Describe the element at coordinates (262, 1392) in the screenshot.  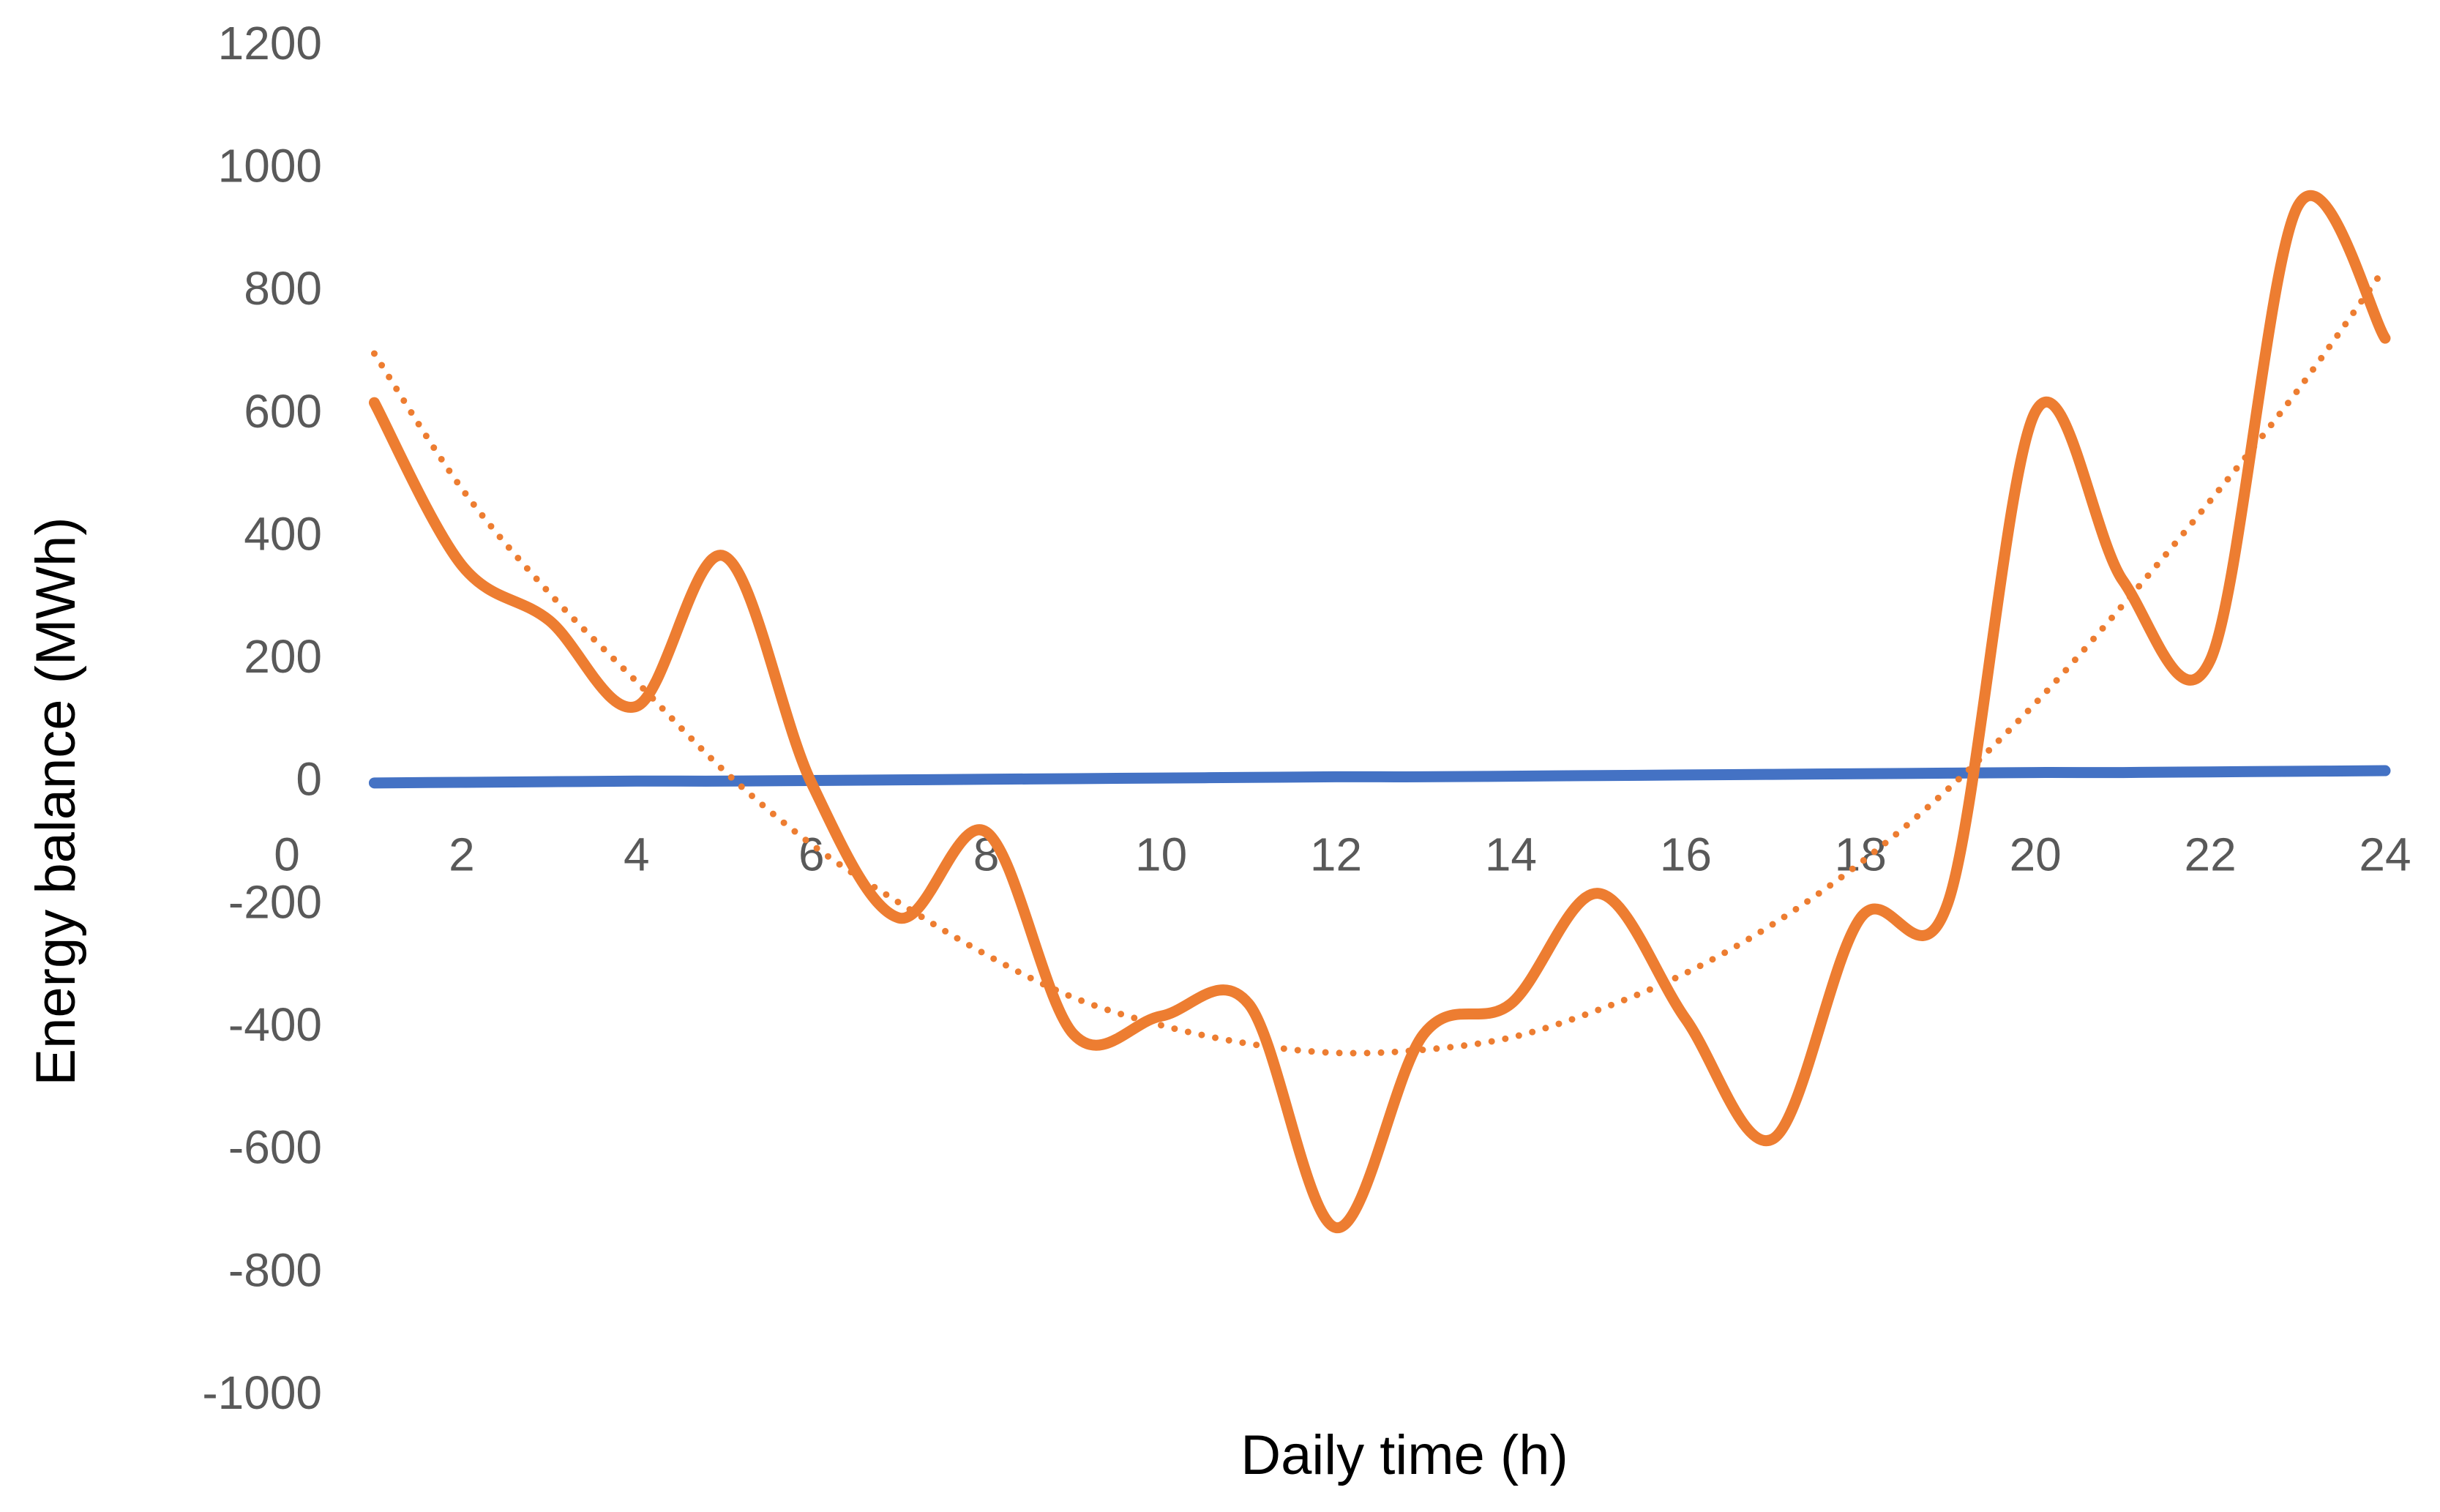
I see `y-tick-label: -1000` at that location.